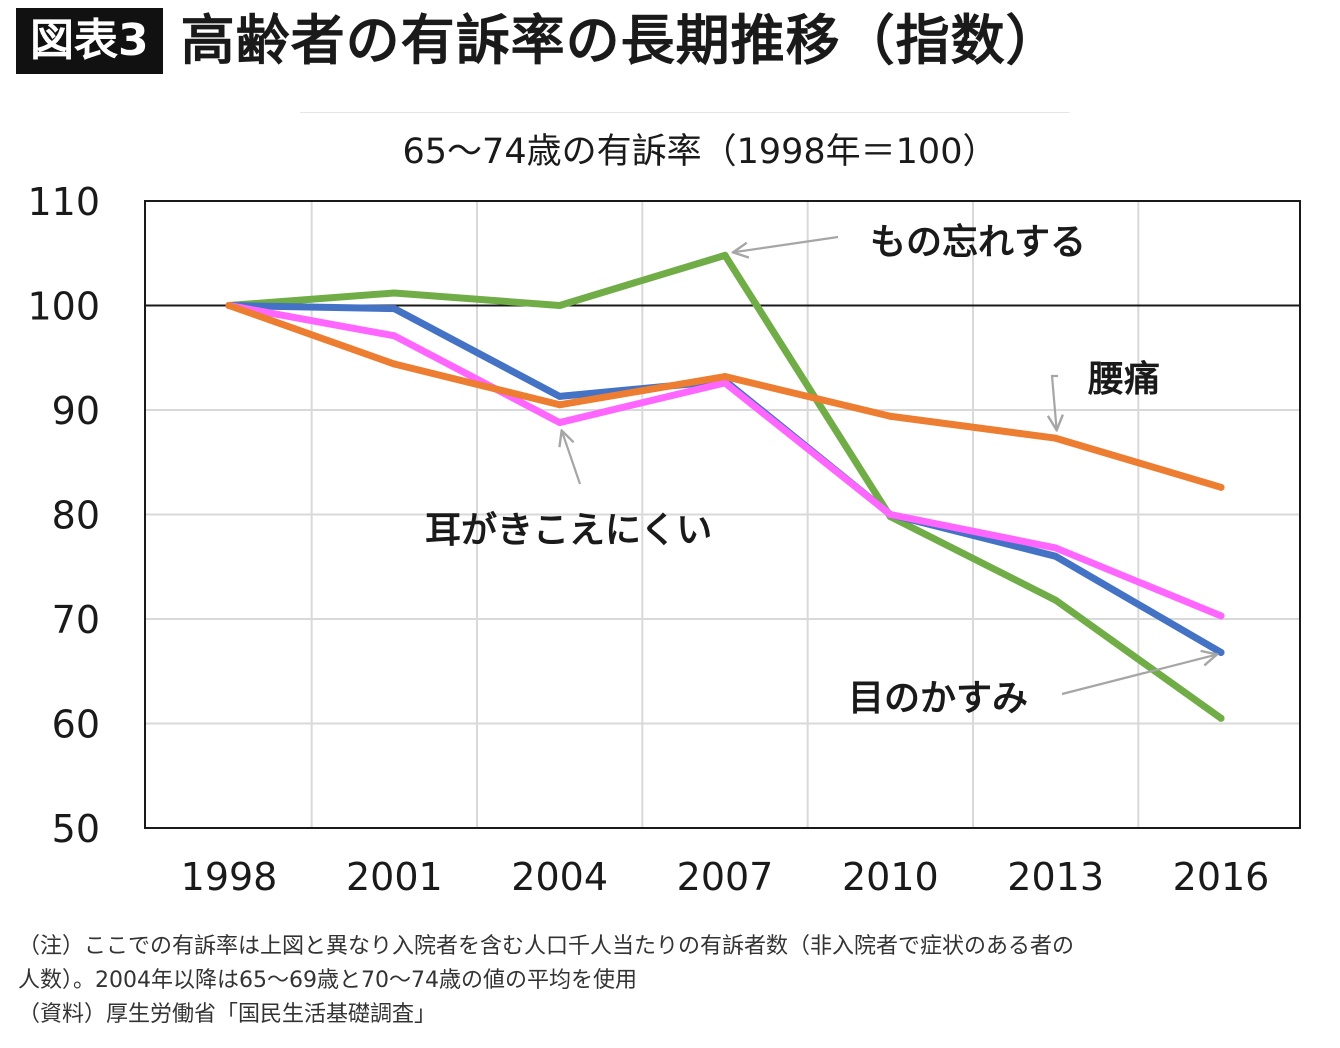 Image resolution: width=1340 pixels, height=1048 pixels. What do you see at coordinates (63, 202) in the screenshot?
I see `y-tick-label: 110` at bounding box center [63, 202].